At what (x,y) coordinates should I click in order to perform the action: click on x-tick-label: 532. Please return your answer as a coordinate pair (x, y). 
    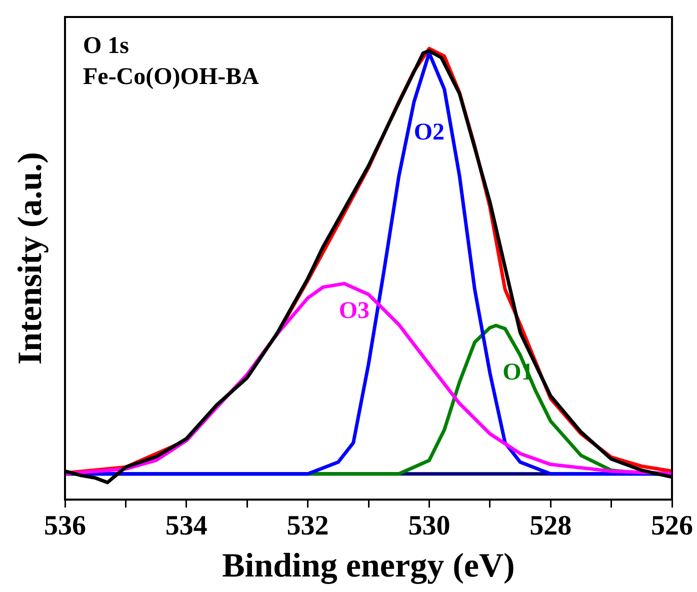
    Looking at the image, I should click on (307, 526).